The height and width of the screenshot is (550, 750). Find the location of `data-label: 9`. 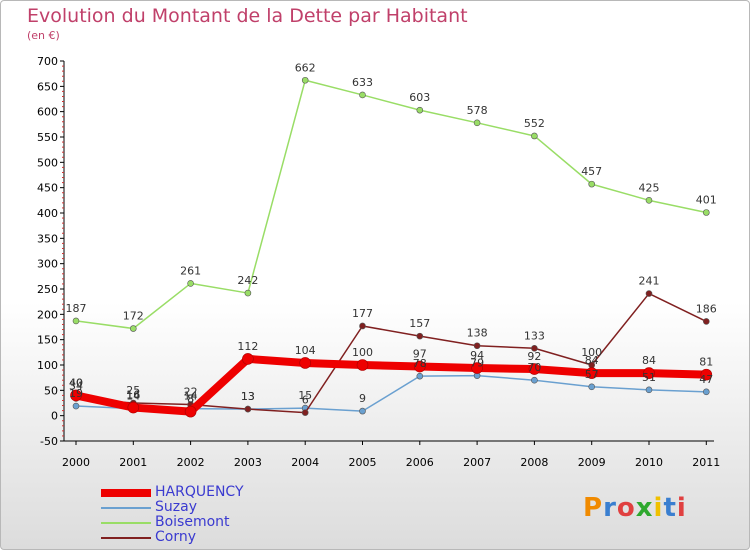

data-label: 9 is located at coordinates (362, 398).